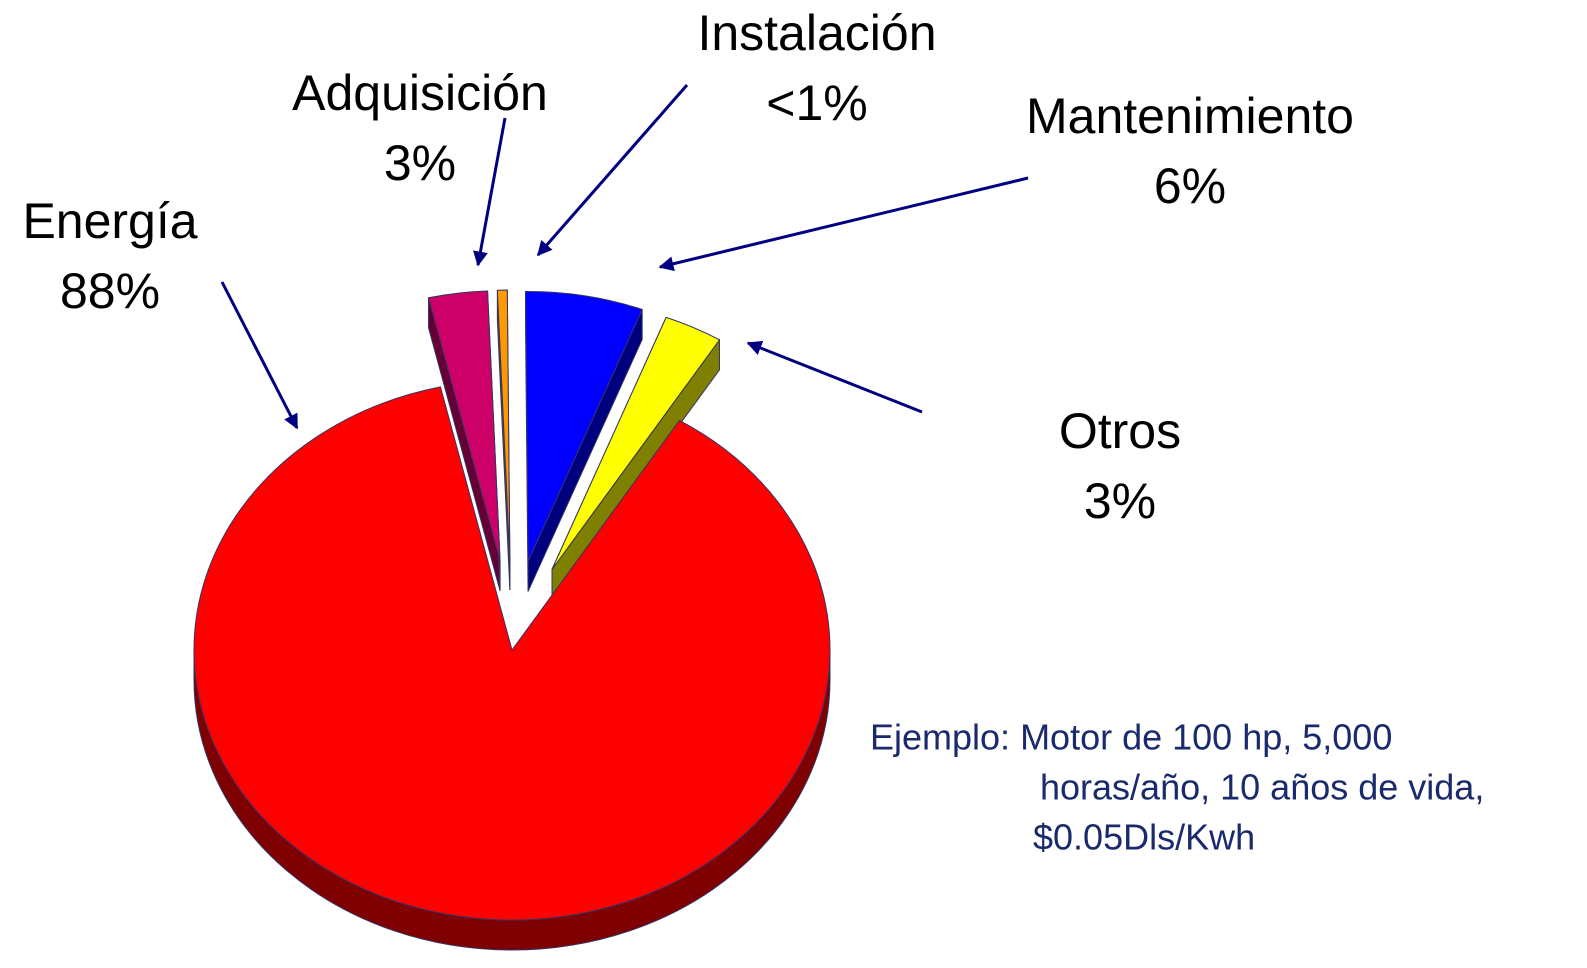 This screenshot has height=968, width=1587. What do you see at coordinates (420, 93) in the screenshot?
I see `slice-label: Adquisición` at bounding box center [420, 93].